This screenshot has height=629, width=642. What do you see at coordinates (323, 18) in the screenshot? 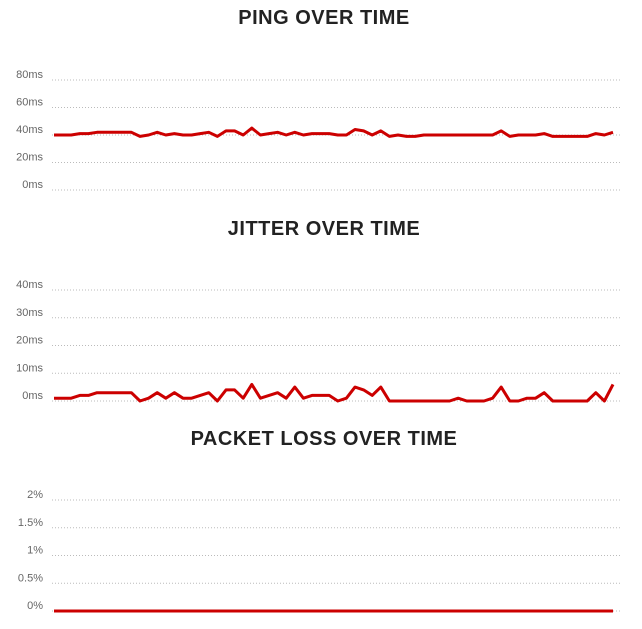
I see `chart-title: PING OVER TIME` at bounding box center [323, 18].